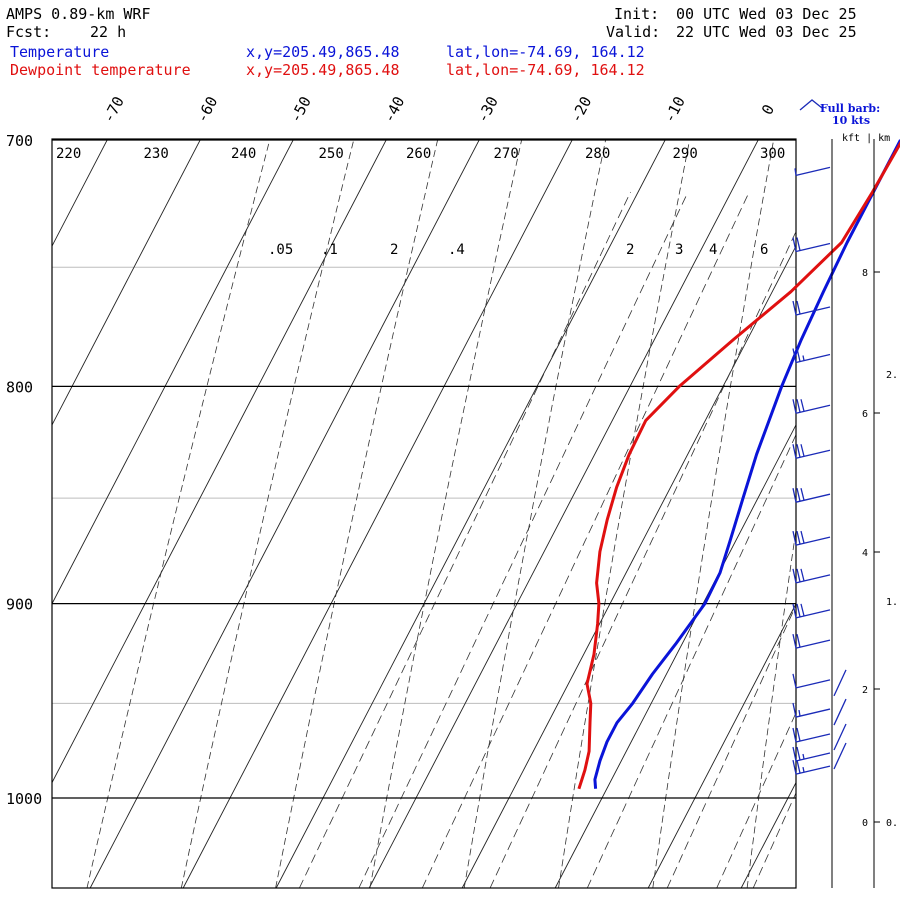 The width and height of the screenshot is (900, 900). What do you see at coordinates (78, 14) in the screenshot?
I see `model-title: AMPS 0.89-km WRF` at bounding box center [78, 14].